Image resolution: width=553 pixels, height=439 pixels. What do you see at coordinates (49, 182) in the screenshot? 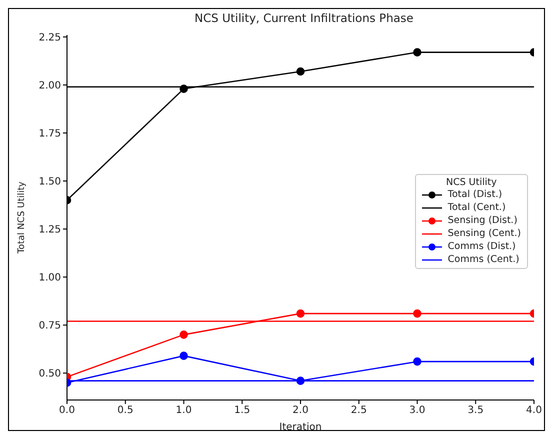
I see `y-tick-label: 1.50` at bounding box center [49, 182].